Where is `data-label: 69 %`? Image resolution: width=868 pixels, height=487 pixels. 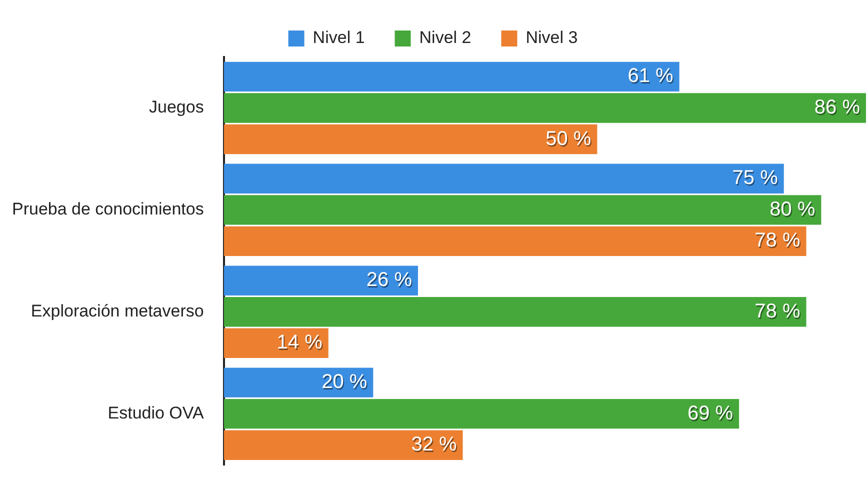
data-label: 69 % is located at coordinates (711, 415).